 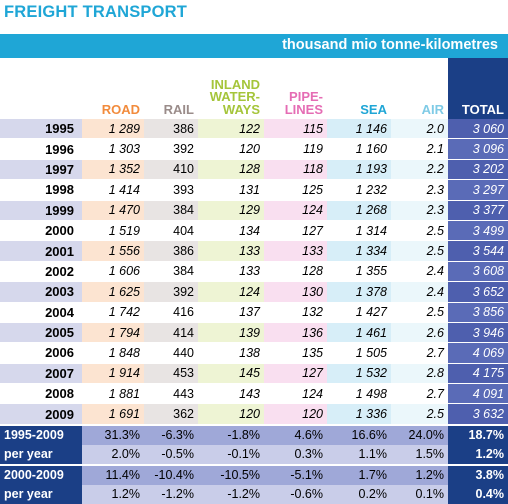 What do you see at coordinates (359, 292) in the screenshot?
I see `cell-sea: 1 378` at bounding box center [359, 292].